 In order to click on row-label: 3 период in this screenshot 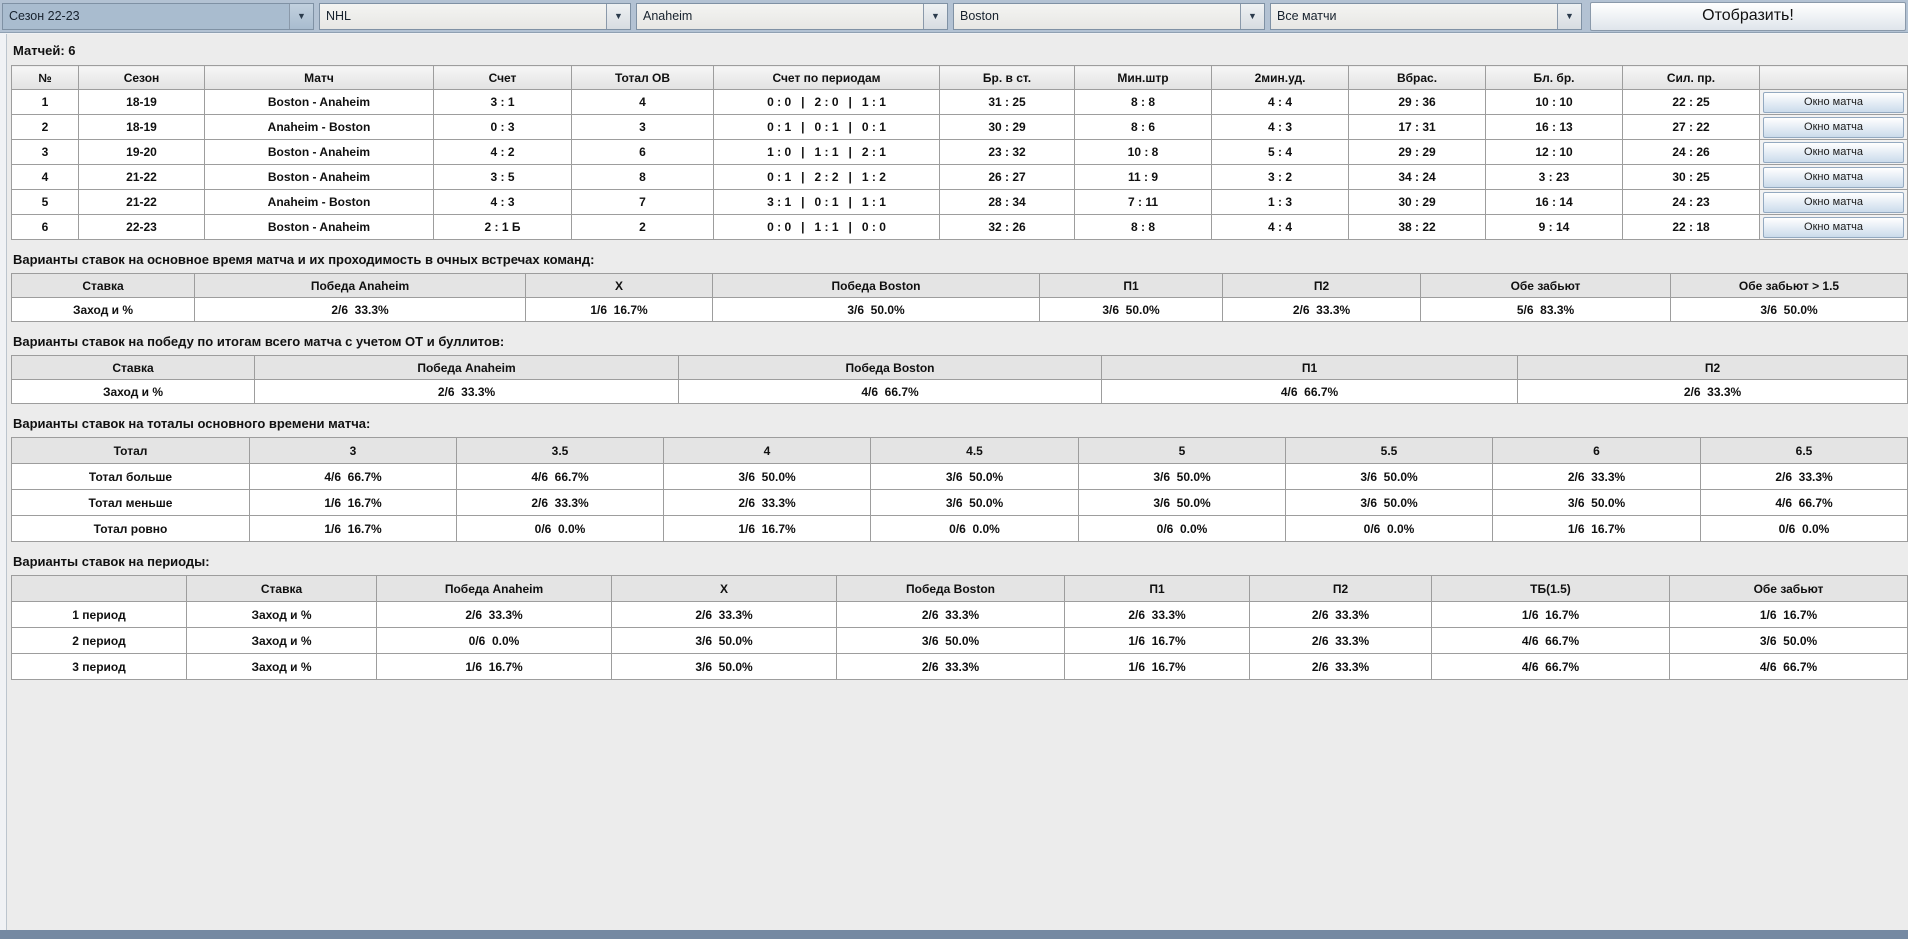, I will do `click(99, 666)`.